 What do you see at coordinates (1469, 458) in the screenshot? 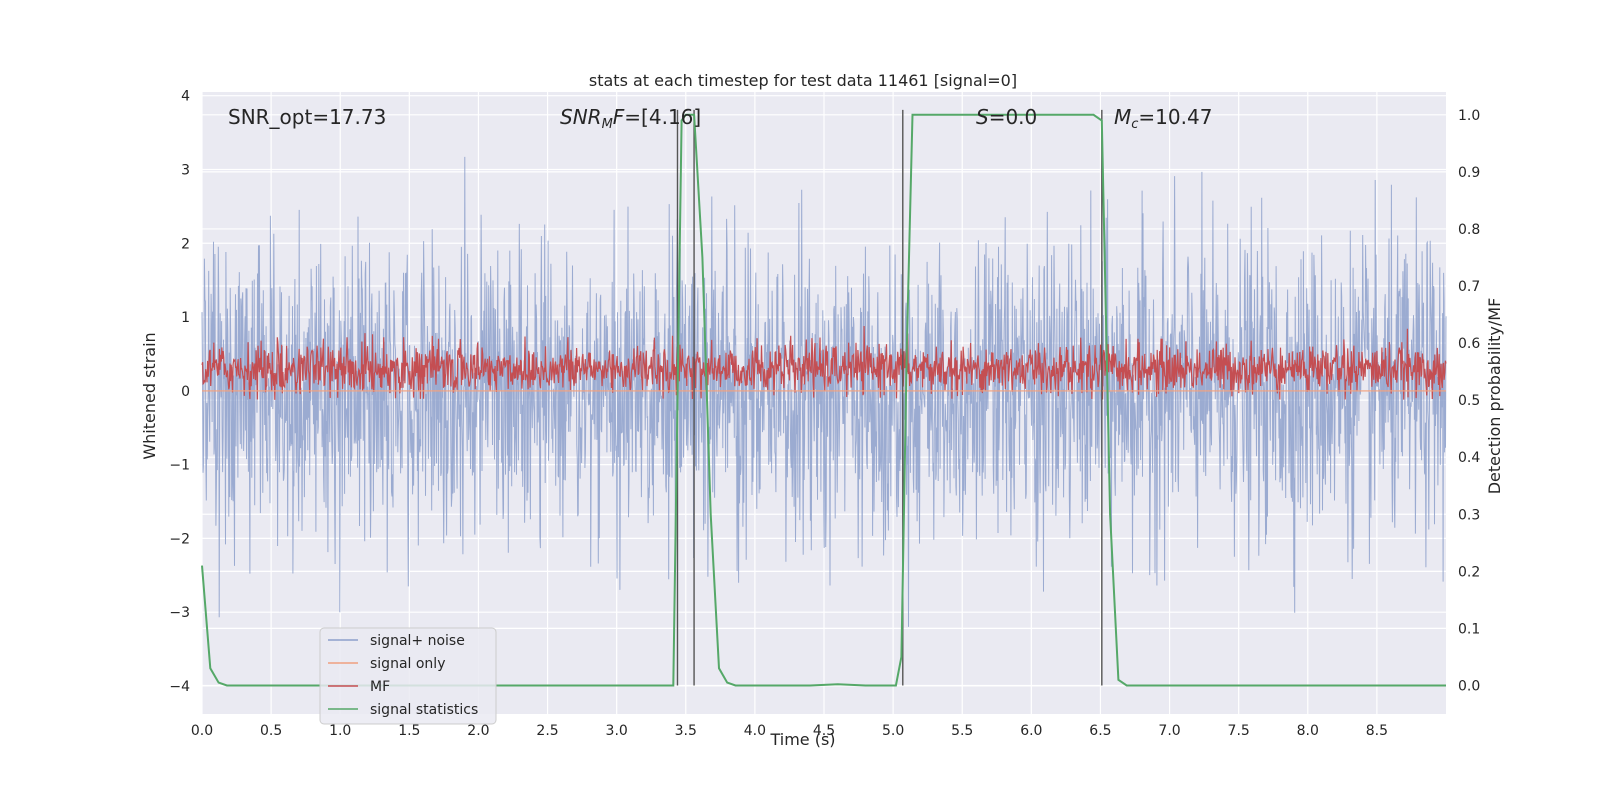
I see `y-right-tick-label: 0.4` at bounding box center [1469, 458].